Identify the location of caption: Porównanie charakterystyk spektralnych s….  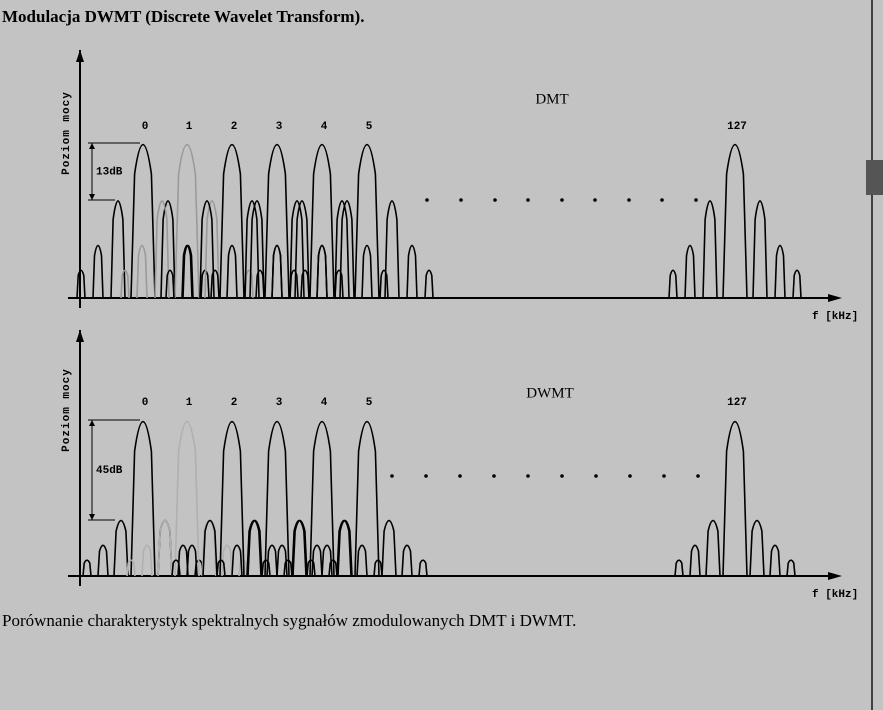
(289, 620).